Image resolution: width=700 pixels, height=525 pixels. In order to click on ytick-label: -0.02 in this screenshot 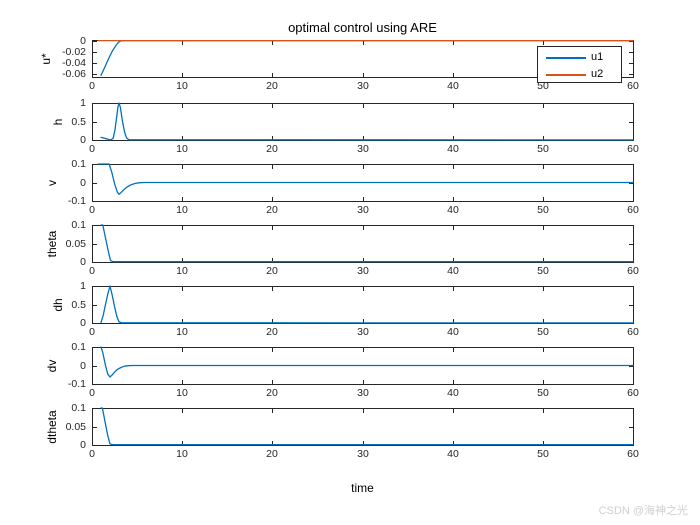, I will do `click(74, 51)`.